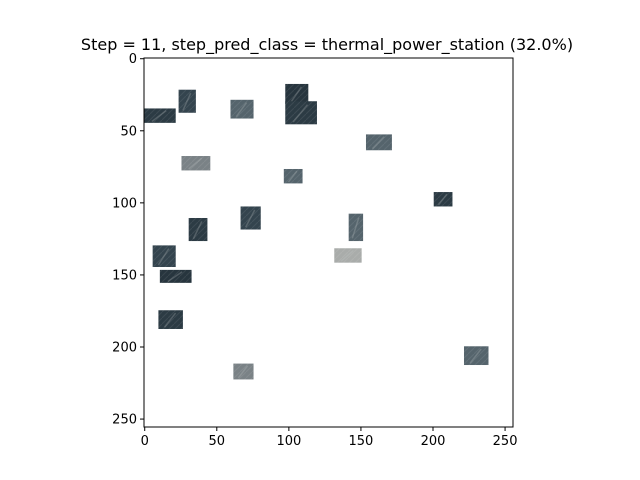  I want to click on x-tick-label: 100, so click(288, 441).